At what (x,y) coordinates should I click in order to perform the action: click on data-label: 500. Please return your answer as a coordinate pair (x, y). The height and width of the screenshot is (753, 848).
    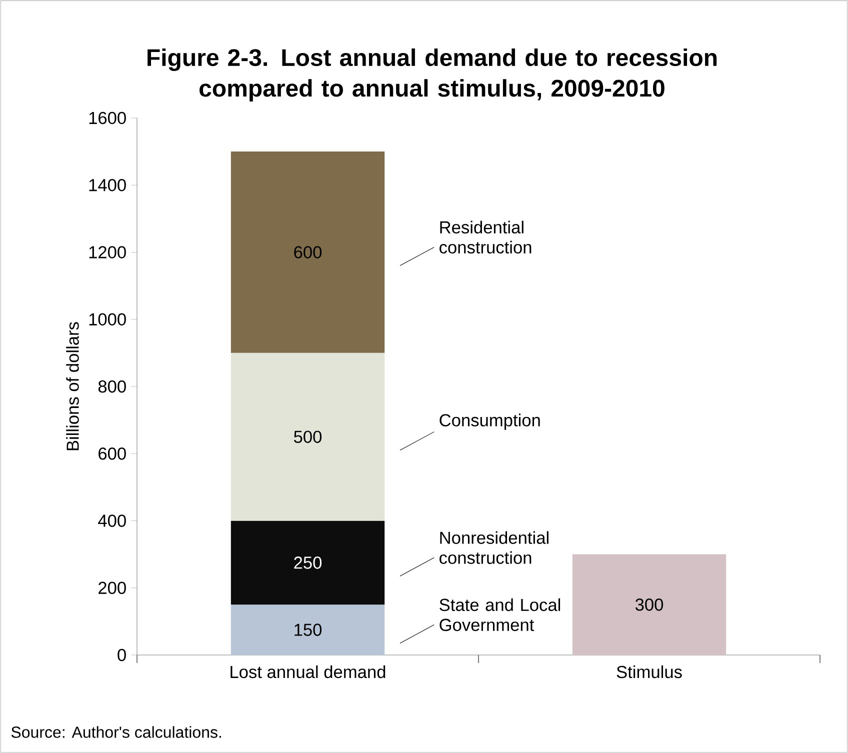
    Looking at the image, I should click on (308, 436).